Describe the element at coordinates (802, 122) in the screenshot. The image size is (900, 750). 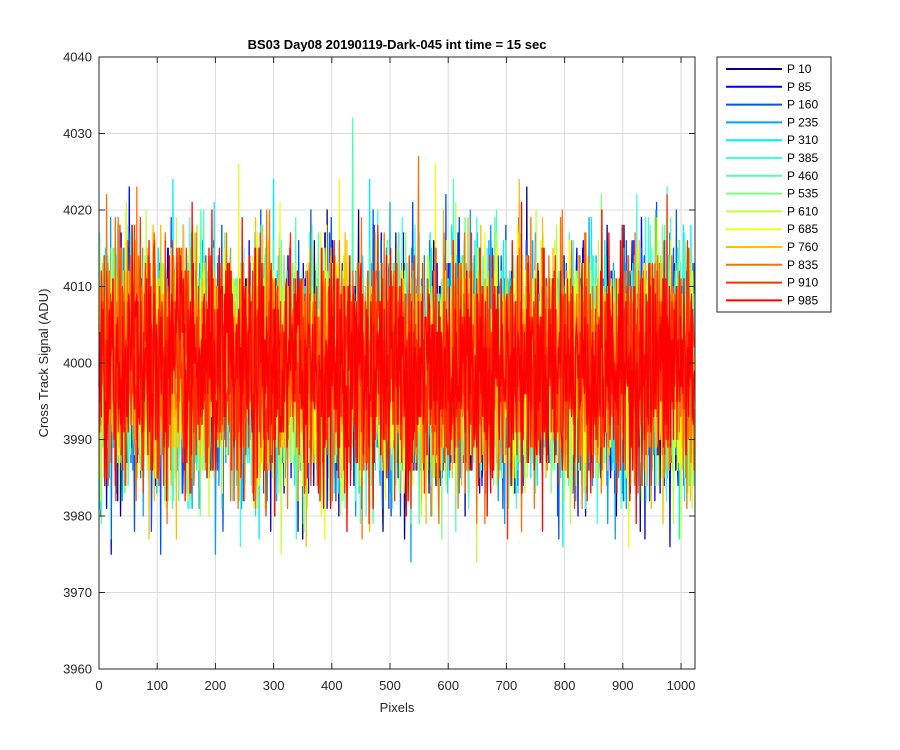
I see `legend-label: P 235` at that location.